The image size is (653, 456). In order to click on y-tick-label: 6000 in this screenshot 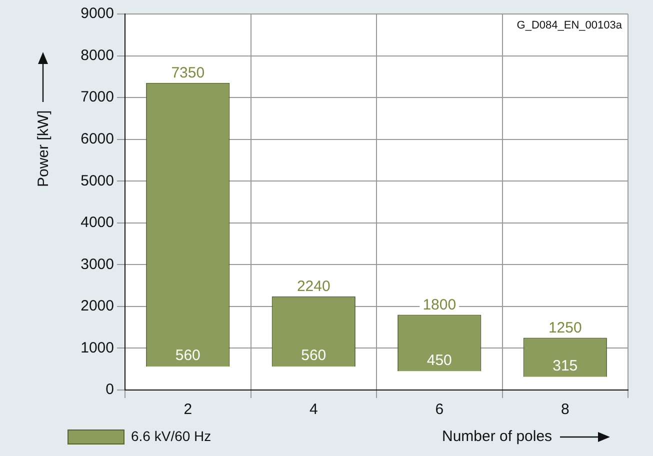, I will do `click(97, 139)`.